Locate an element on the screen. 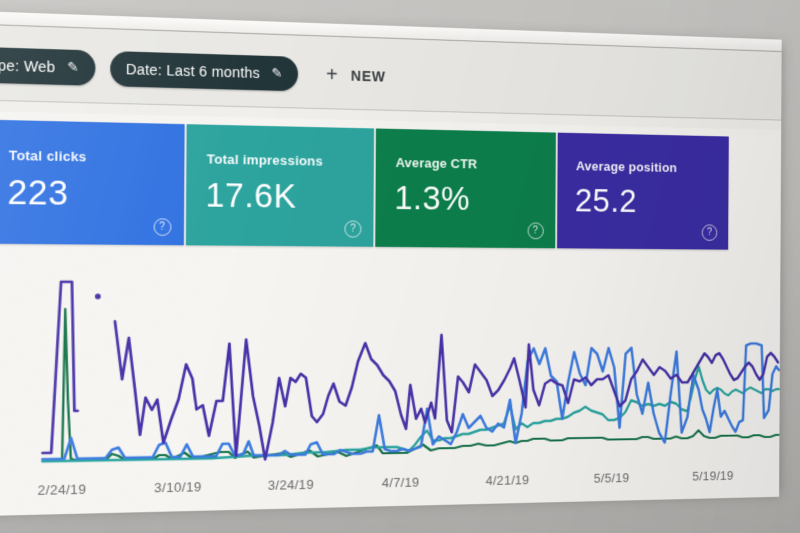  plus-icon: + is located at coordinates (332, 74).